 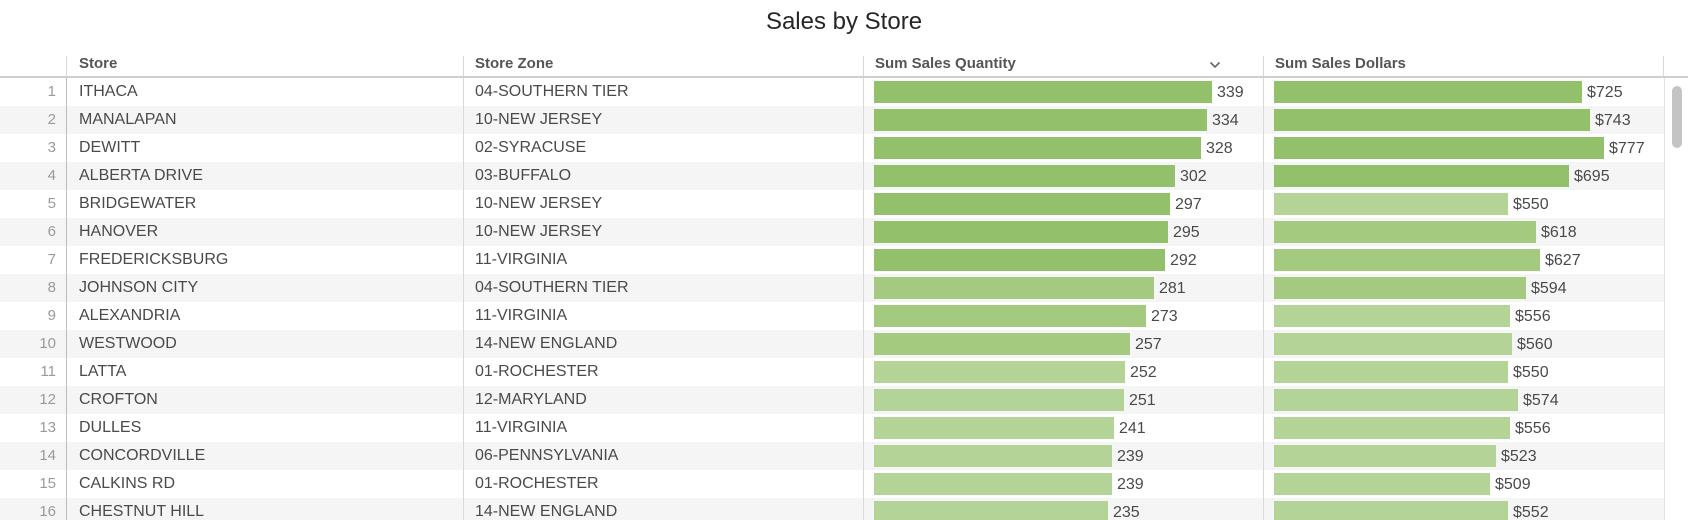 What do you see at coordinates (1613, 120) in the screenshot?
I see `sales-dollars-label: $743` at bounding box center [1613, 120].